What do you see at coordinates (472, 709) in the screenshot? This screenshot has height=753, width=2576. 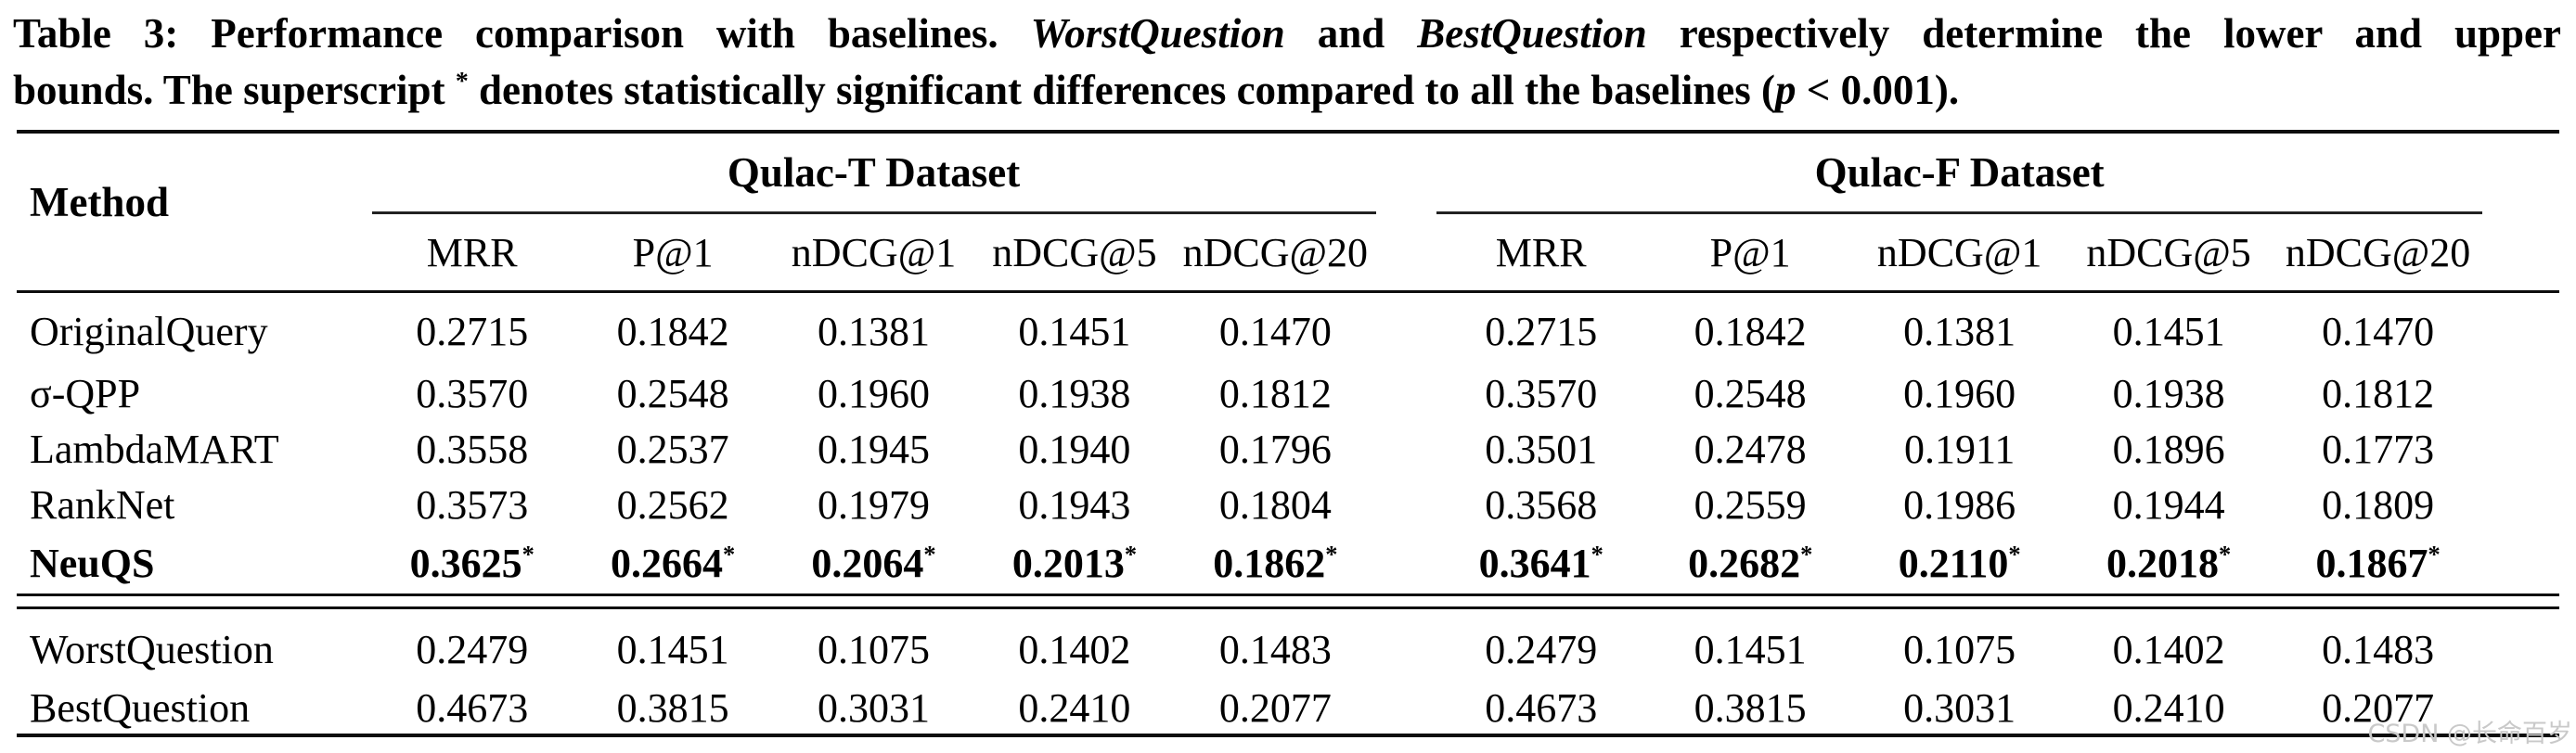 I see `metric-value: 0.4673` at bounding box center [472, 709].